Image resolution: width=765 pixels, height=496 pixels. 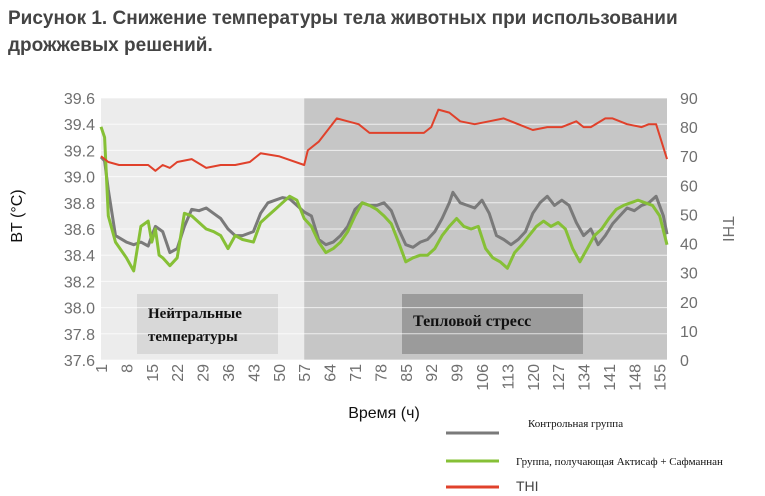 What do you see at coordinates (684, 361) in the screenshot?
I see `y-right-tick-label: 0` at bounding box center [684, 361].